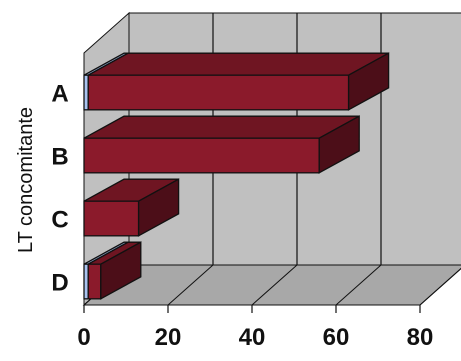 The width and height of the screenshot is (461, 361). Describe the element at coordinates (26, 180) in the screenshot. I see `y-axis-label: LT concomitante` at that location.